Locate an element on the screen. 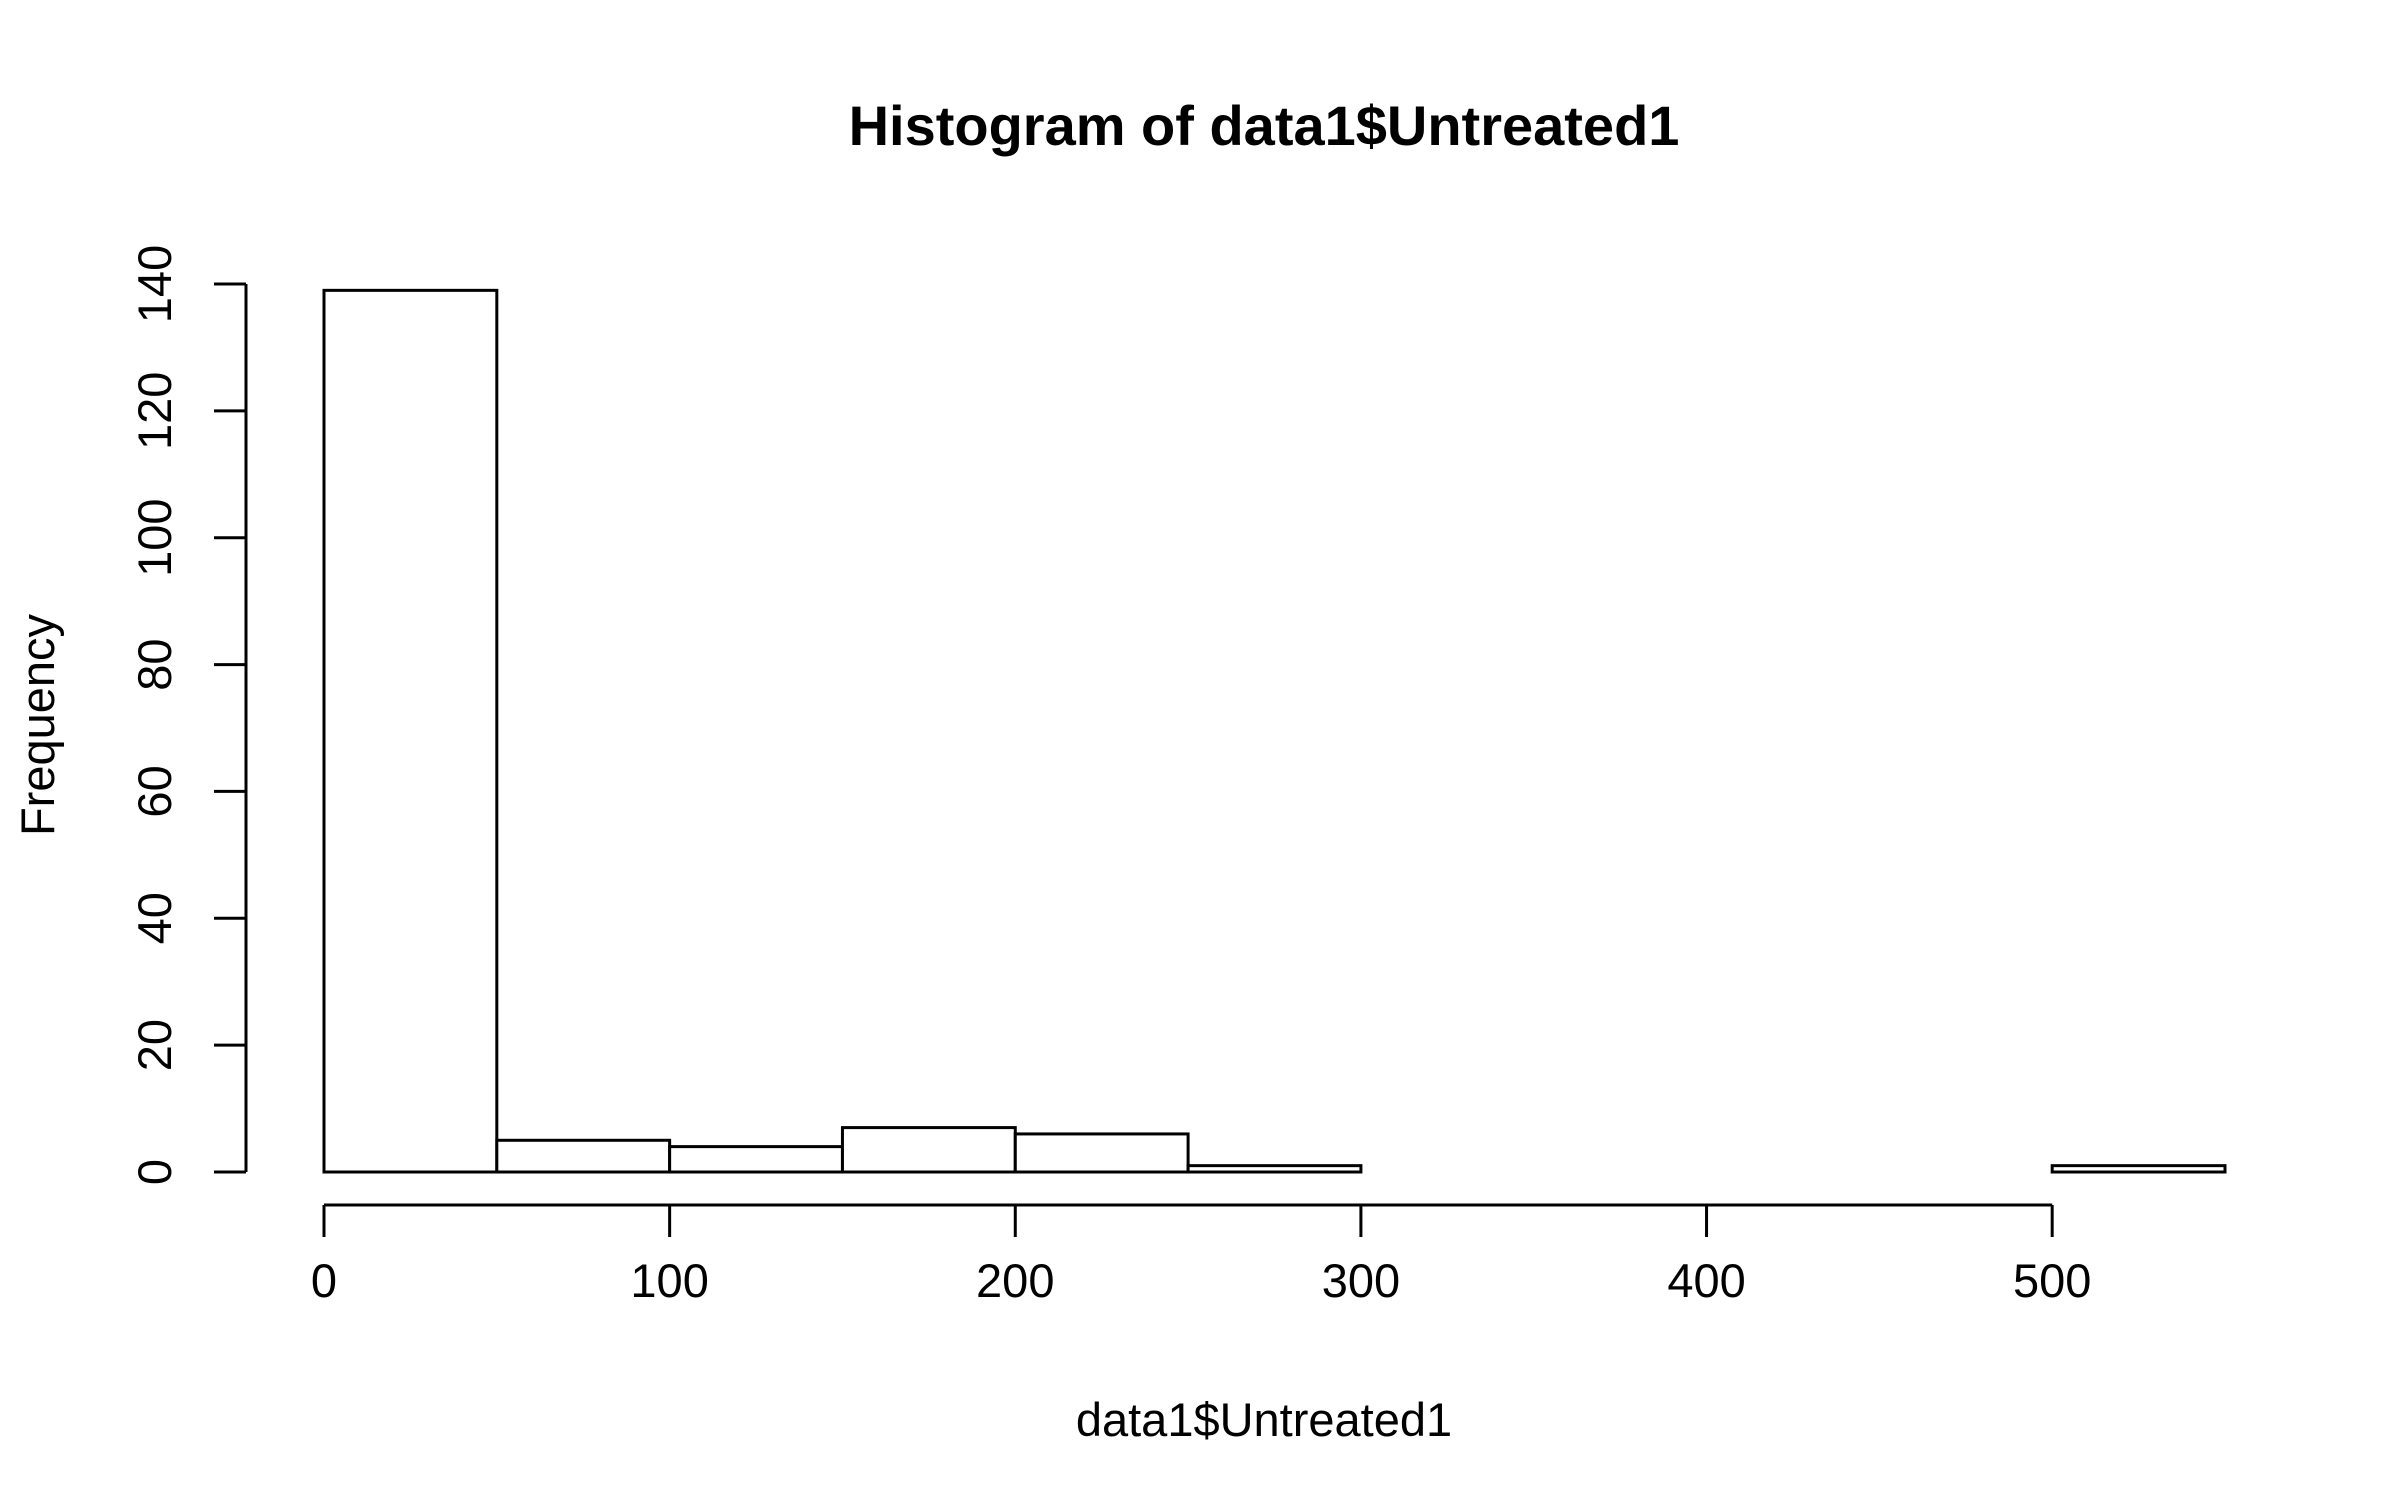  y-tick-label: 80 is located at coordinates (154, 664).